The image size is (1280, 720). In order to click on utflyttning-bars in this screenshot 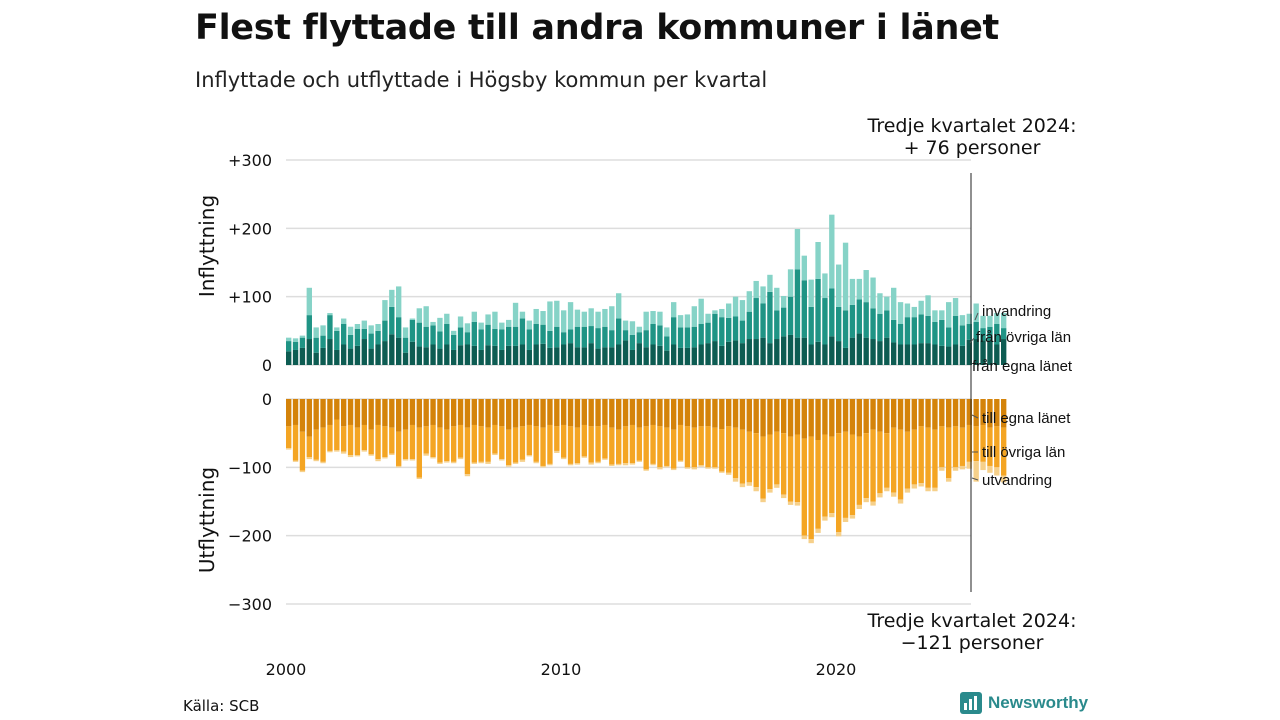, I will do `click(646, 471)`.